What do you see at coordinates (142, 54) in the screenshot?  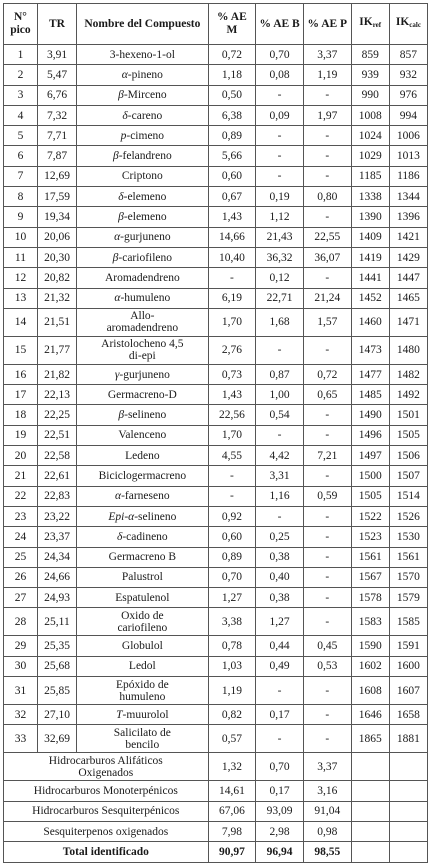 I see `cell-compound: 3-hexeno-1-ol` at bounding box center [142, 54].